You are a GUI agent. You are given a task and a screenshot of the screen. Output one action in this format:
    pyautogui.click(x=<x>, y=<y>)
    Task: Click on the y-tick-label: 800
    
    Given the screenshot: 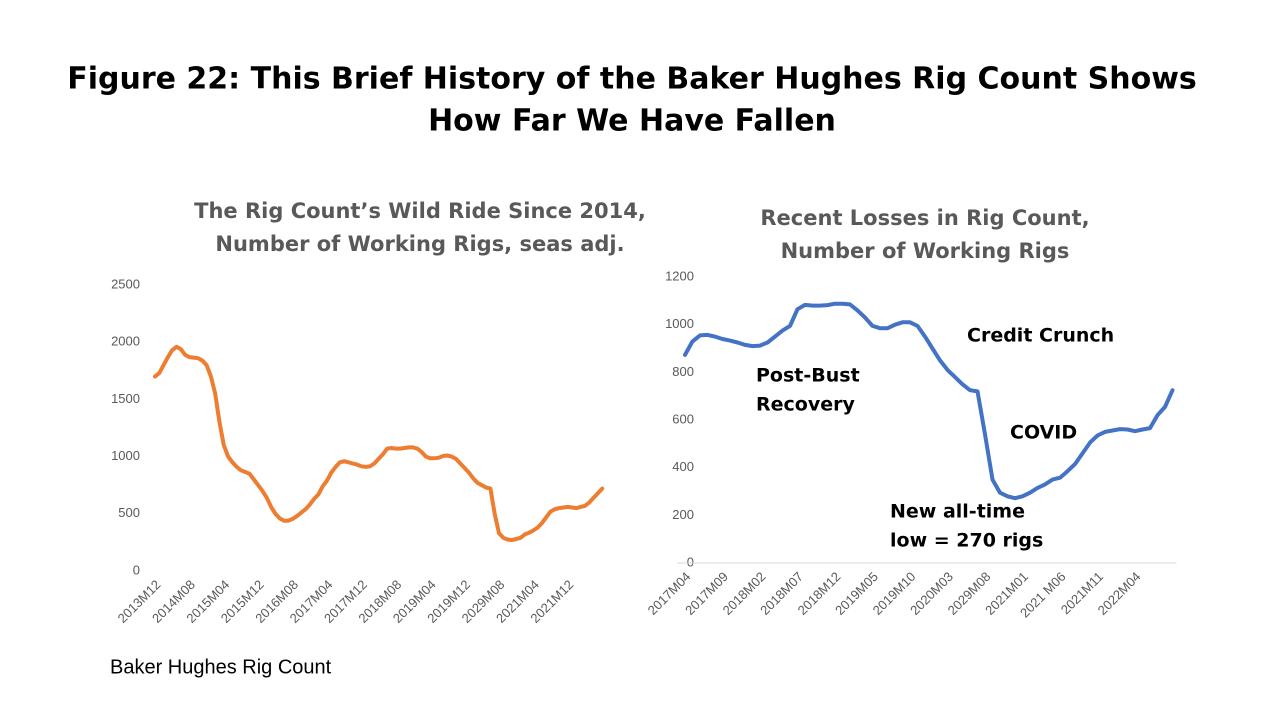 What is the action you would take?
    pyautogui.click(x=683, y=371)
    